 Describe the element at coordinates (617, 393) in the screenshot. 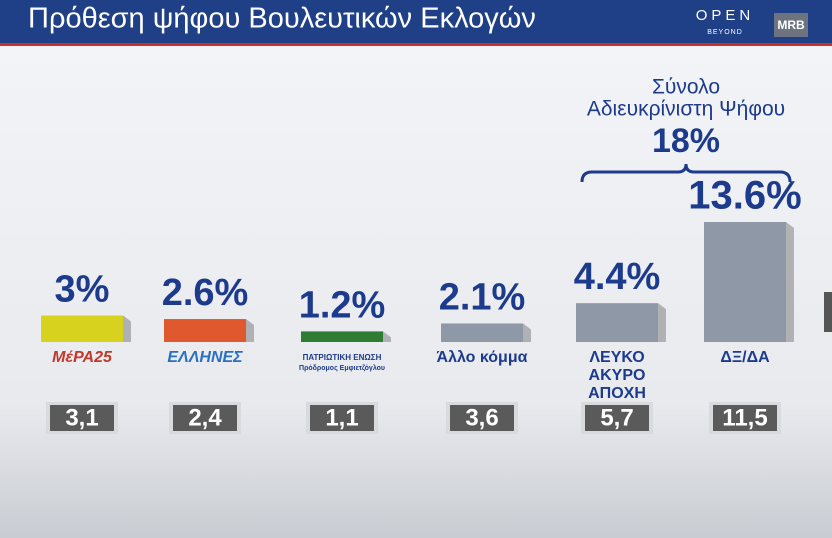

I see `category-label: ΑΠΟΧΗ` at that location.